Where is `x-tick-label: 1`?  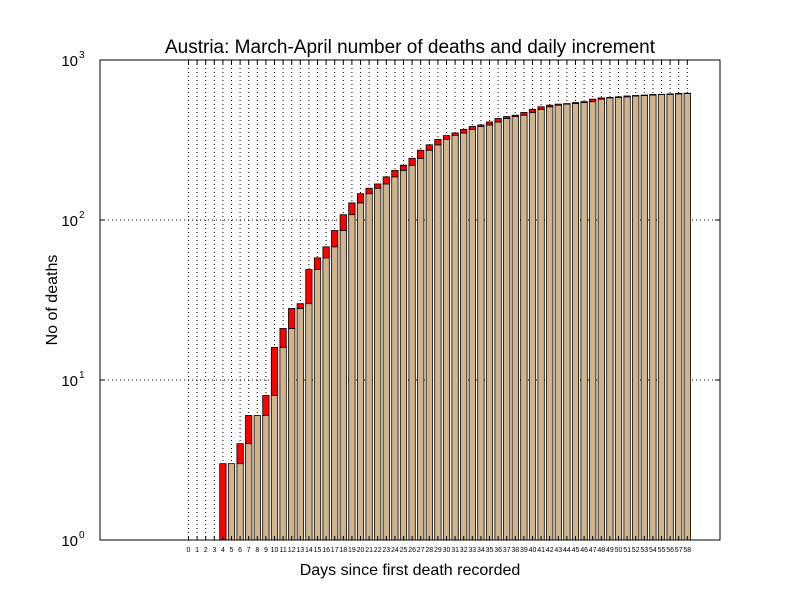
x-tick-label: 1 is located at coordinates (197, 550).